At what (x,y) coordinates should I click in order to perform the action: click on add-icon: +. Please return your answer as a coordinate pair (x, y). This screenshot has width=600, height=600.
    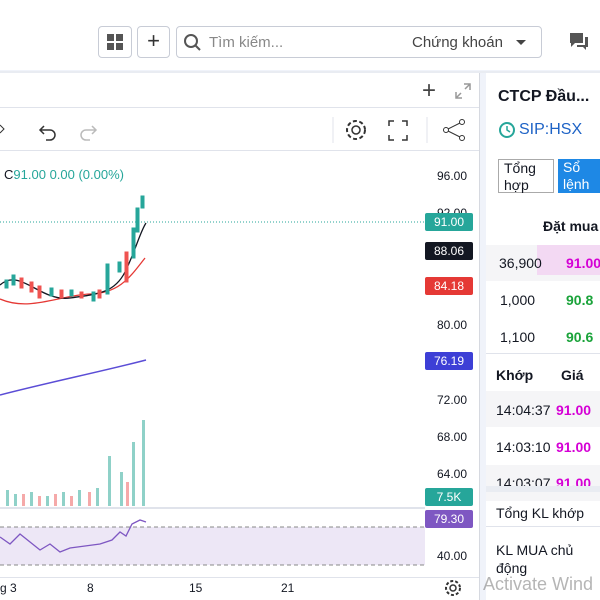
    Looking at the image, I should click on (429, 90).